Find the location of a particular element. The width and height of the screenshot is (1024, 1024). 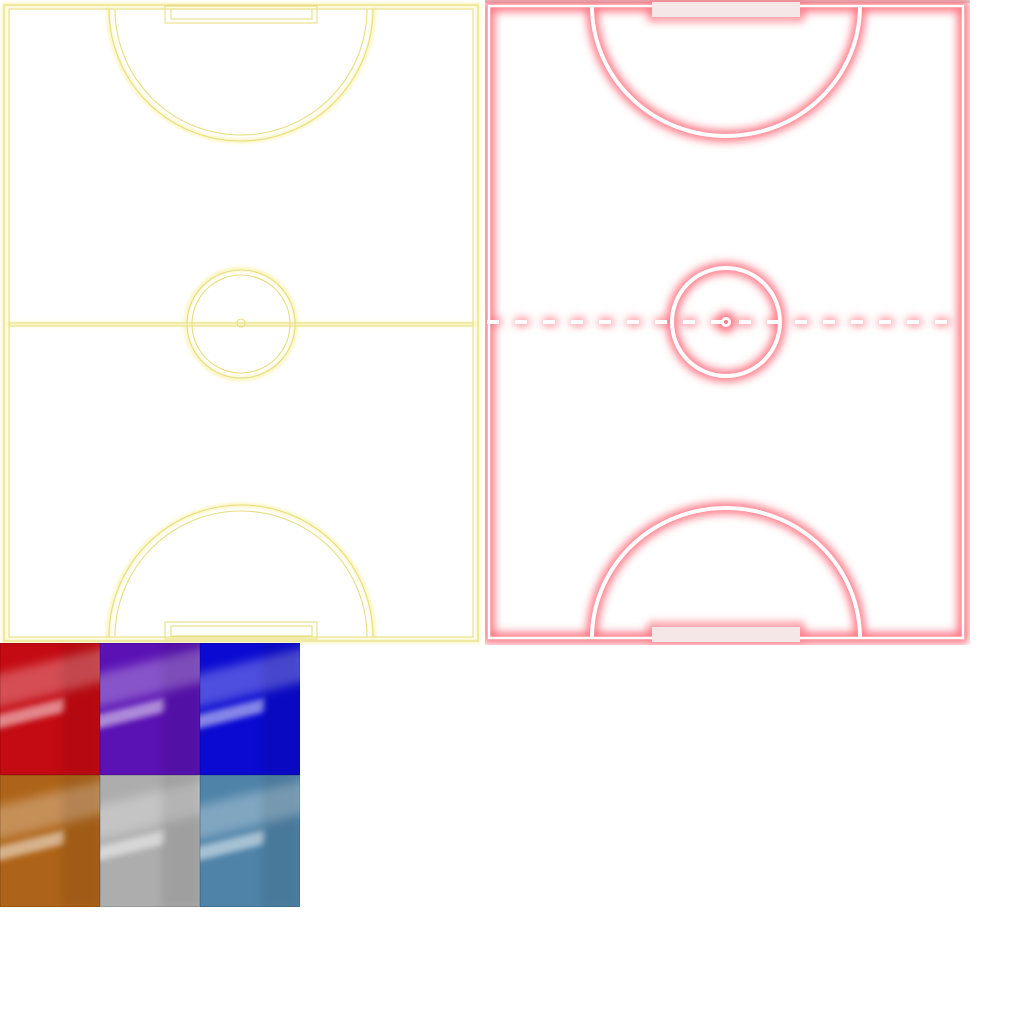

swatch-blue is located at coordinates (250, 709).